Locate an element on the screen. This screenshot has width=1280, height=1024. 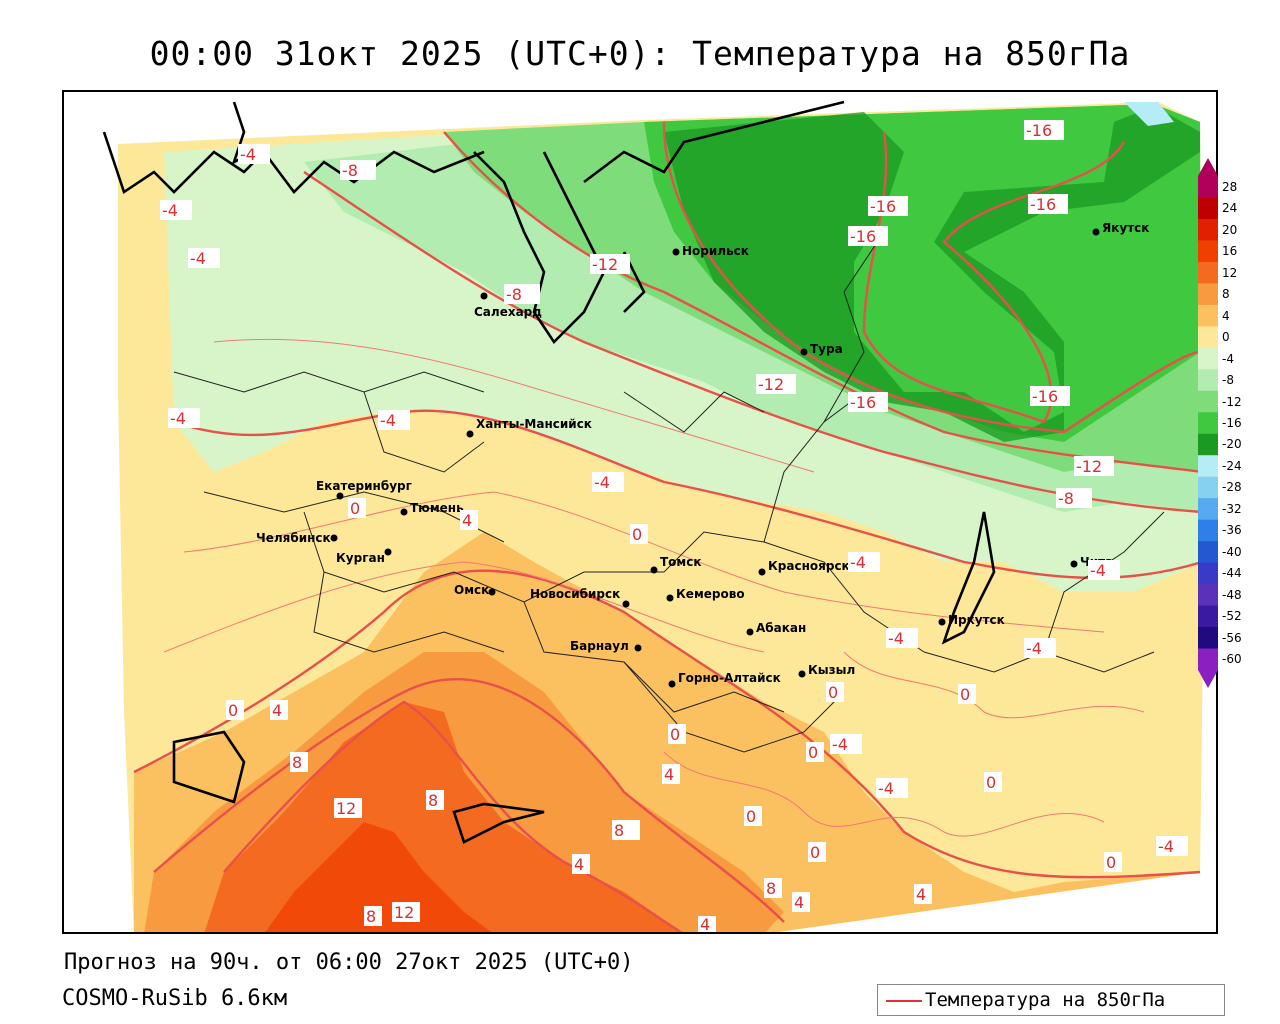
city-yekaterinburg: Екатеринбург is located at coordinates (364, 489).